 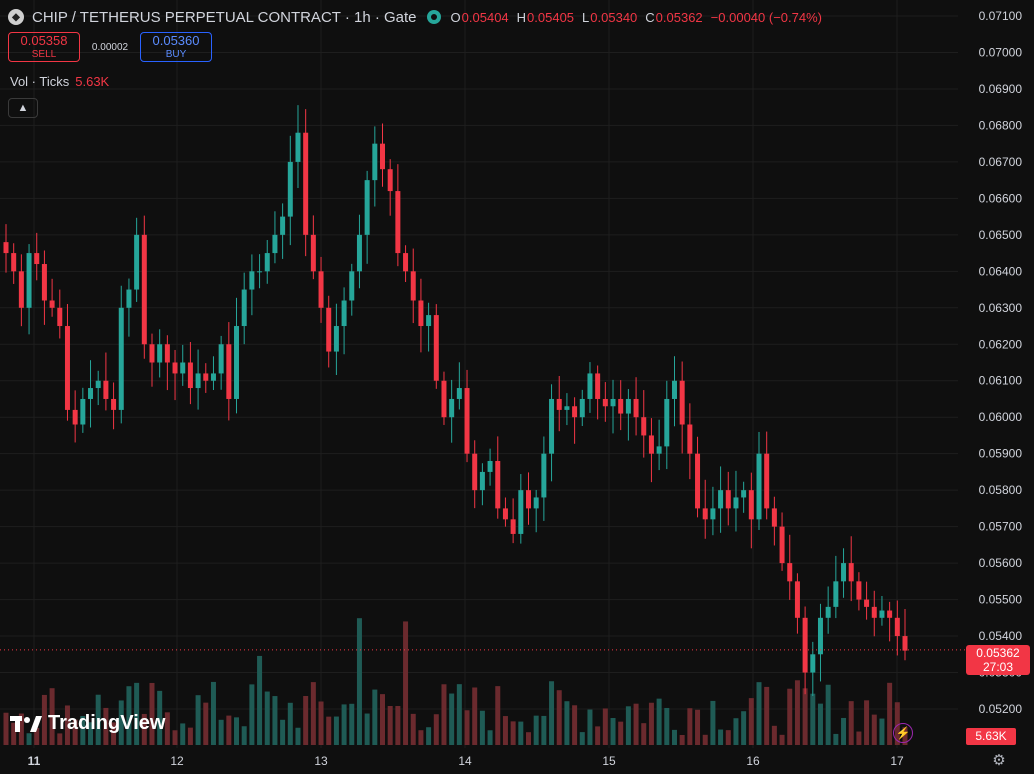 I want to click on chip-symbol-icon: ◆, so click(x=16, y=17).